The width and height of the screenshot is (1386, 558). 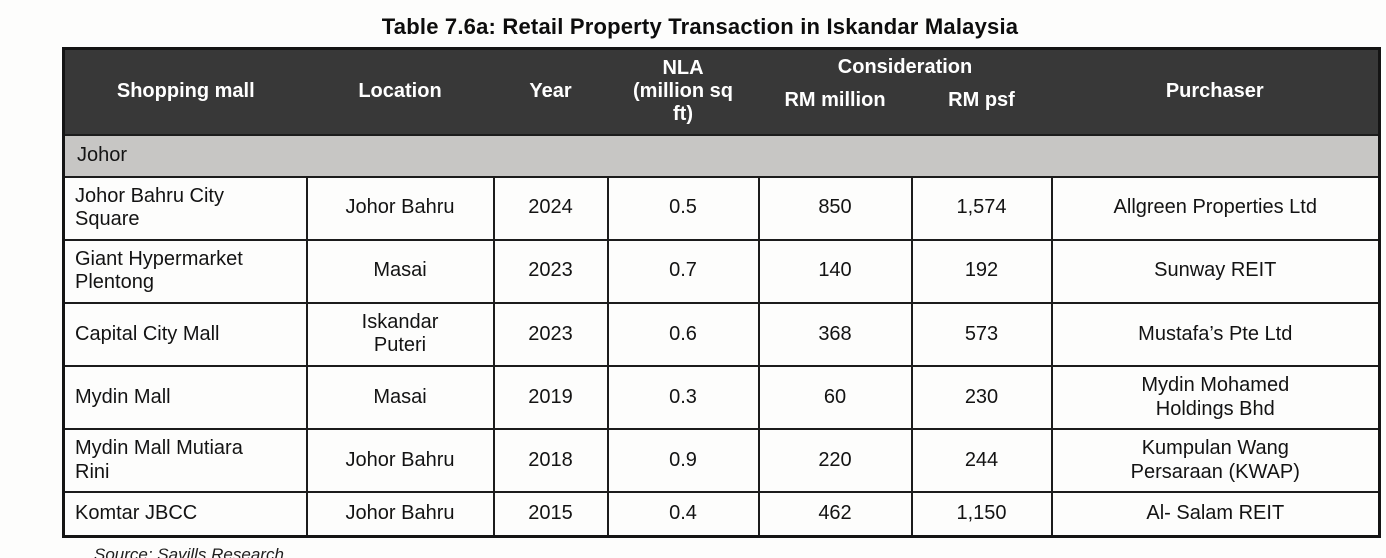 I want to click on section-label: Johor, so click(x=721, y=155).